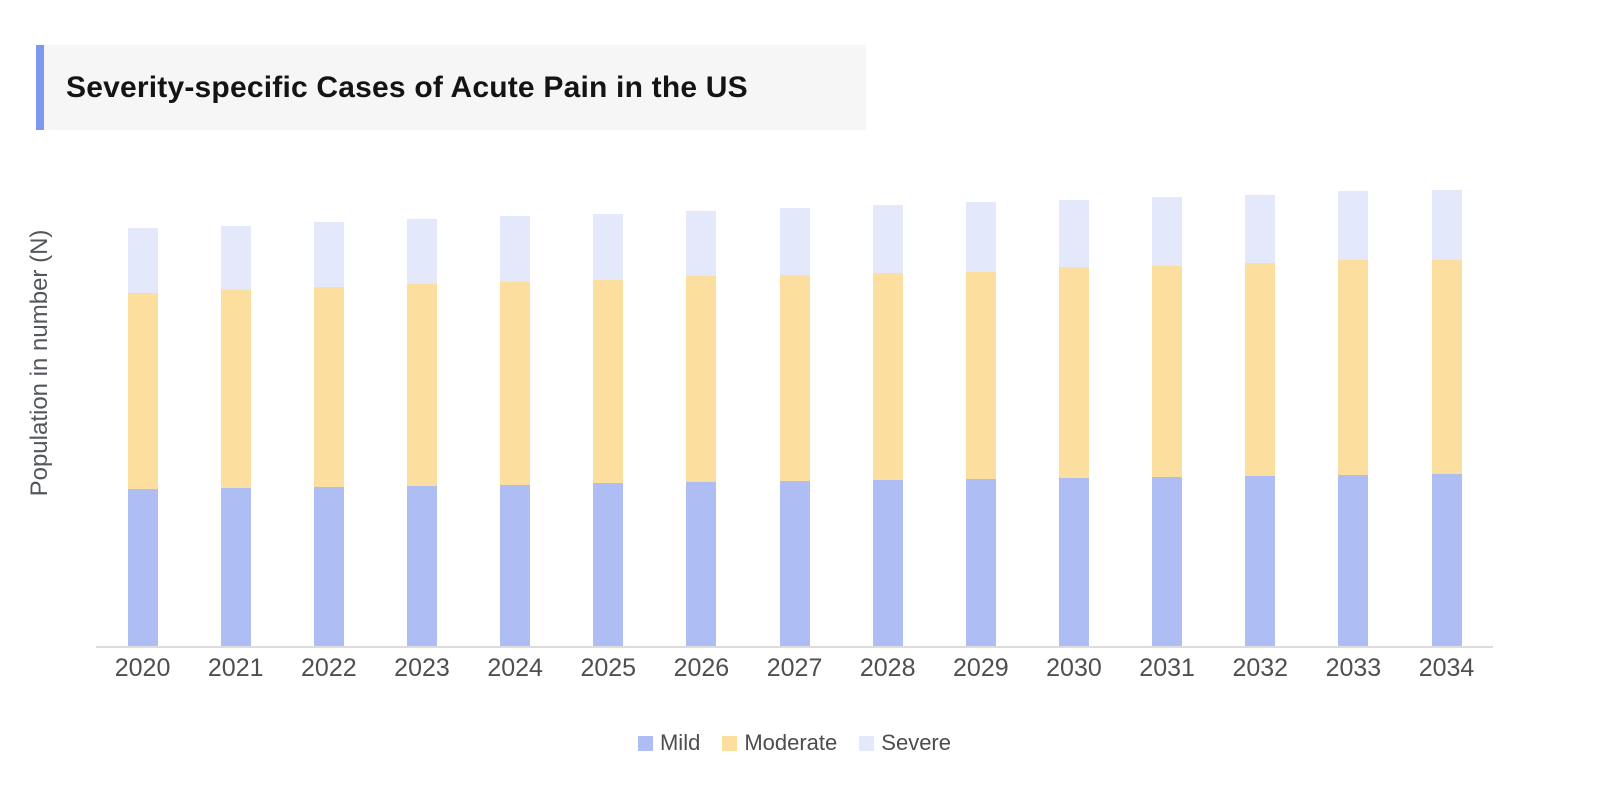  Describe the element at coordinates (645, 743) in the screenshot. I see `legend-swatch-mild-icon` at that location.